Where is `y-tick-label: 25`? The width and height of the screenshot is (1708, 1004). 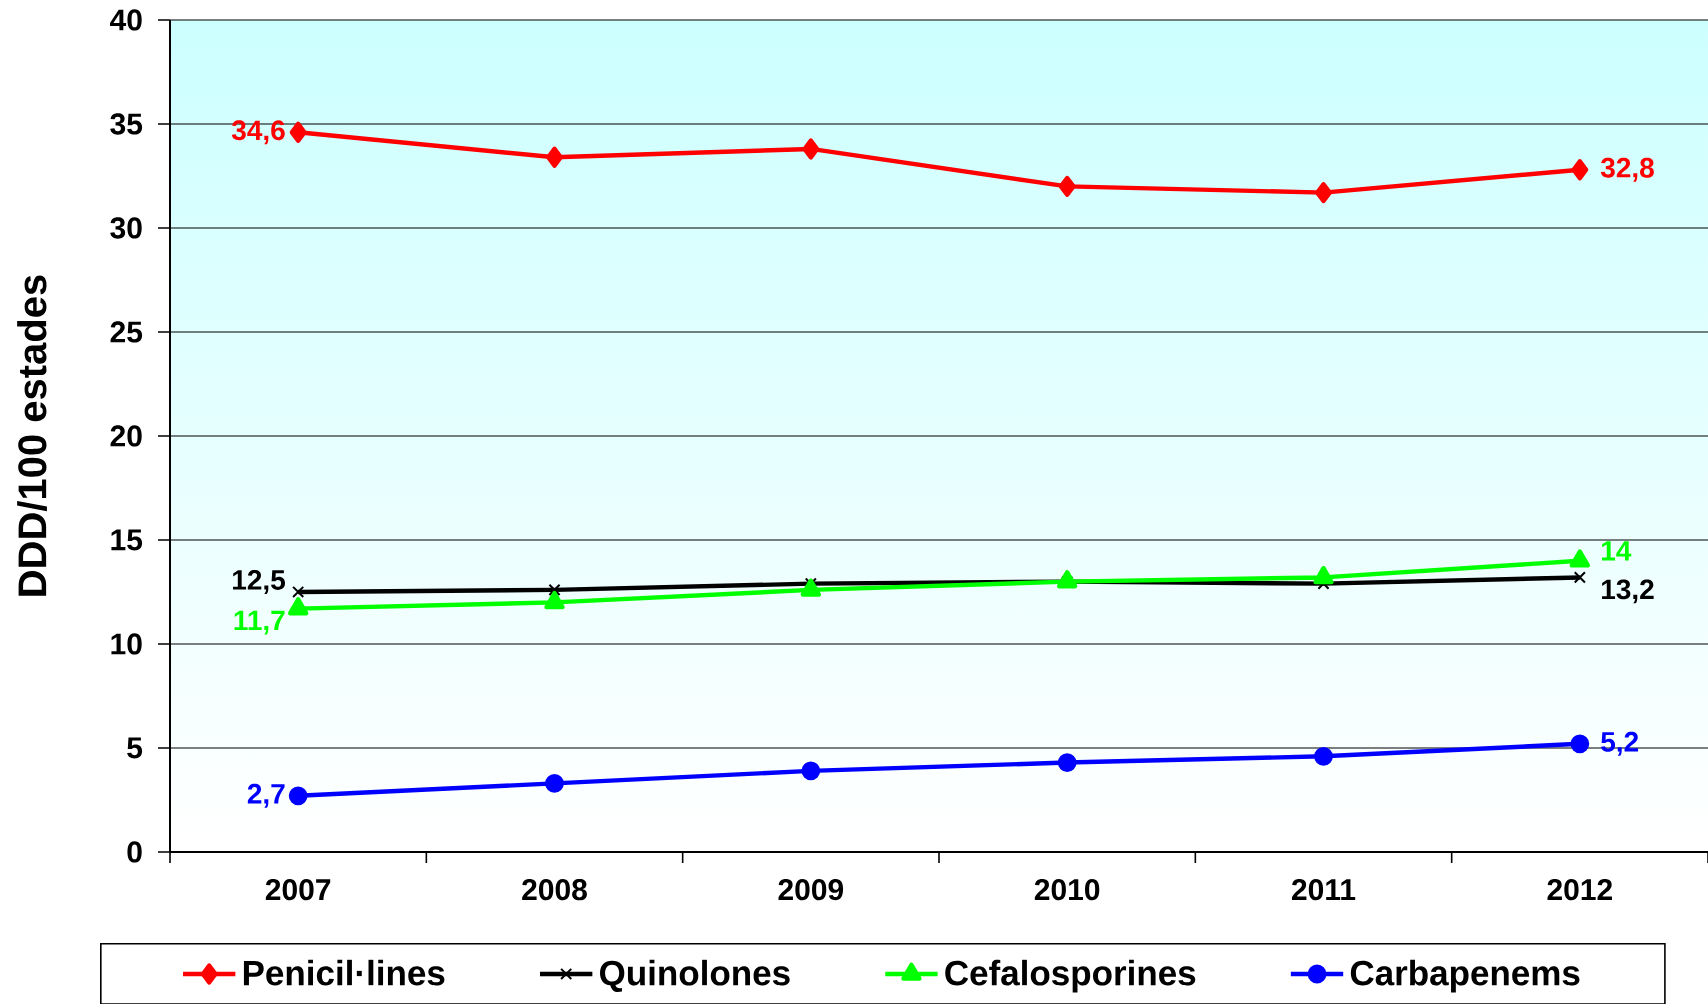 y-tick-label: 25 is located at coordinates (126, 332).